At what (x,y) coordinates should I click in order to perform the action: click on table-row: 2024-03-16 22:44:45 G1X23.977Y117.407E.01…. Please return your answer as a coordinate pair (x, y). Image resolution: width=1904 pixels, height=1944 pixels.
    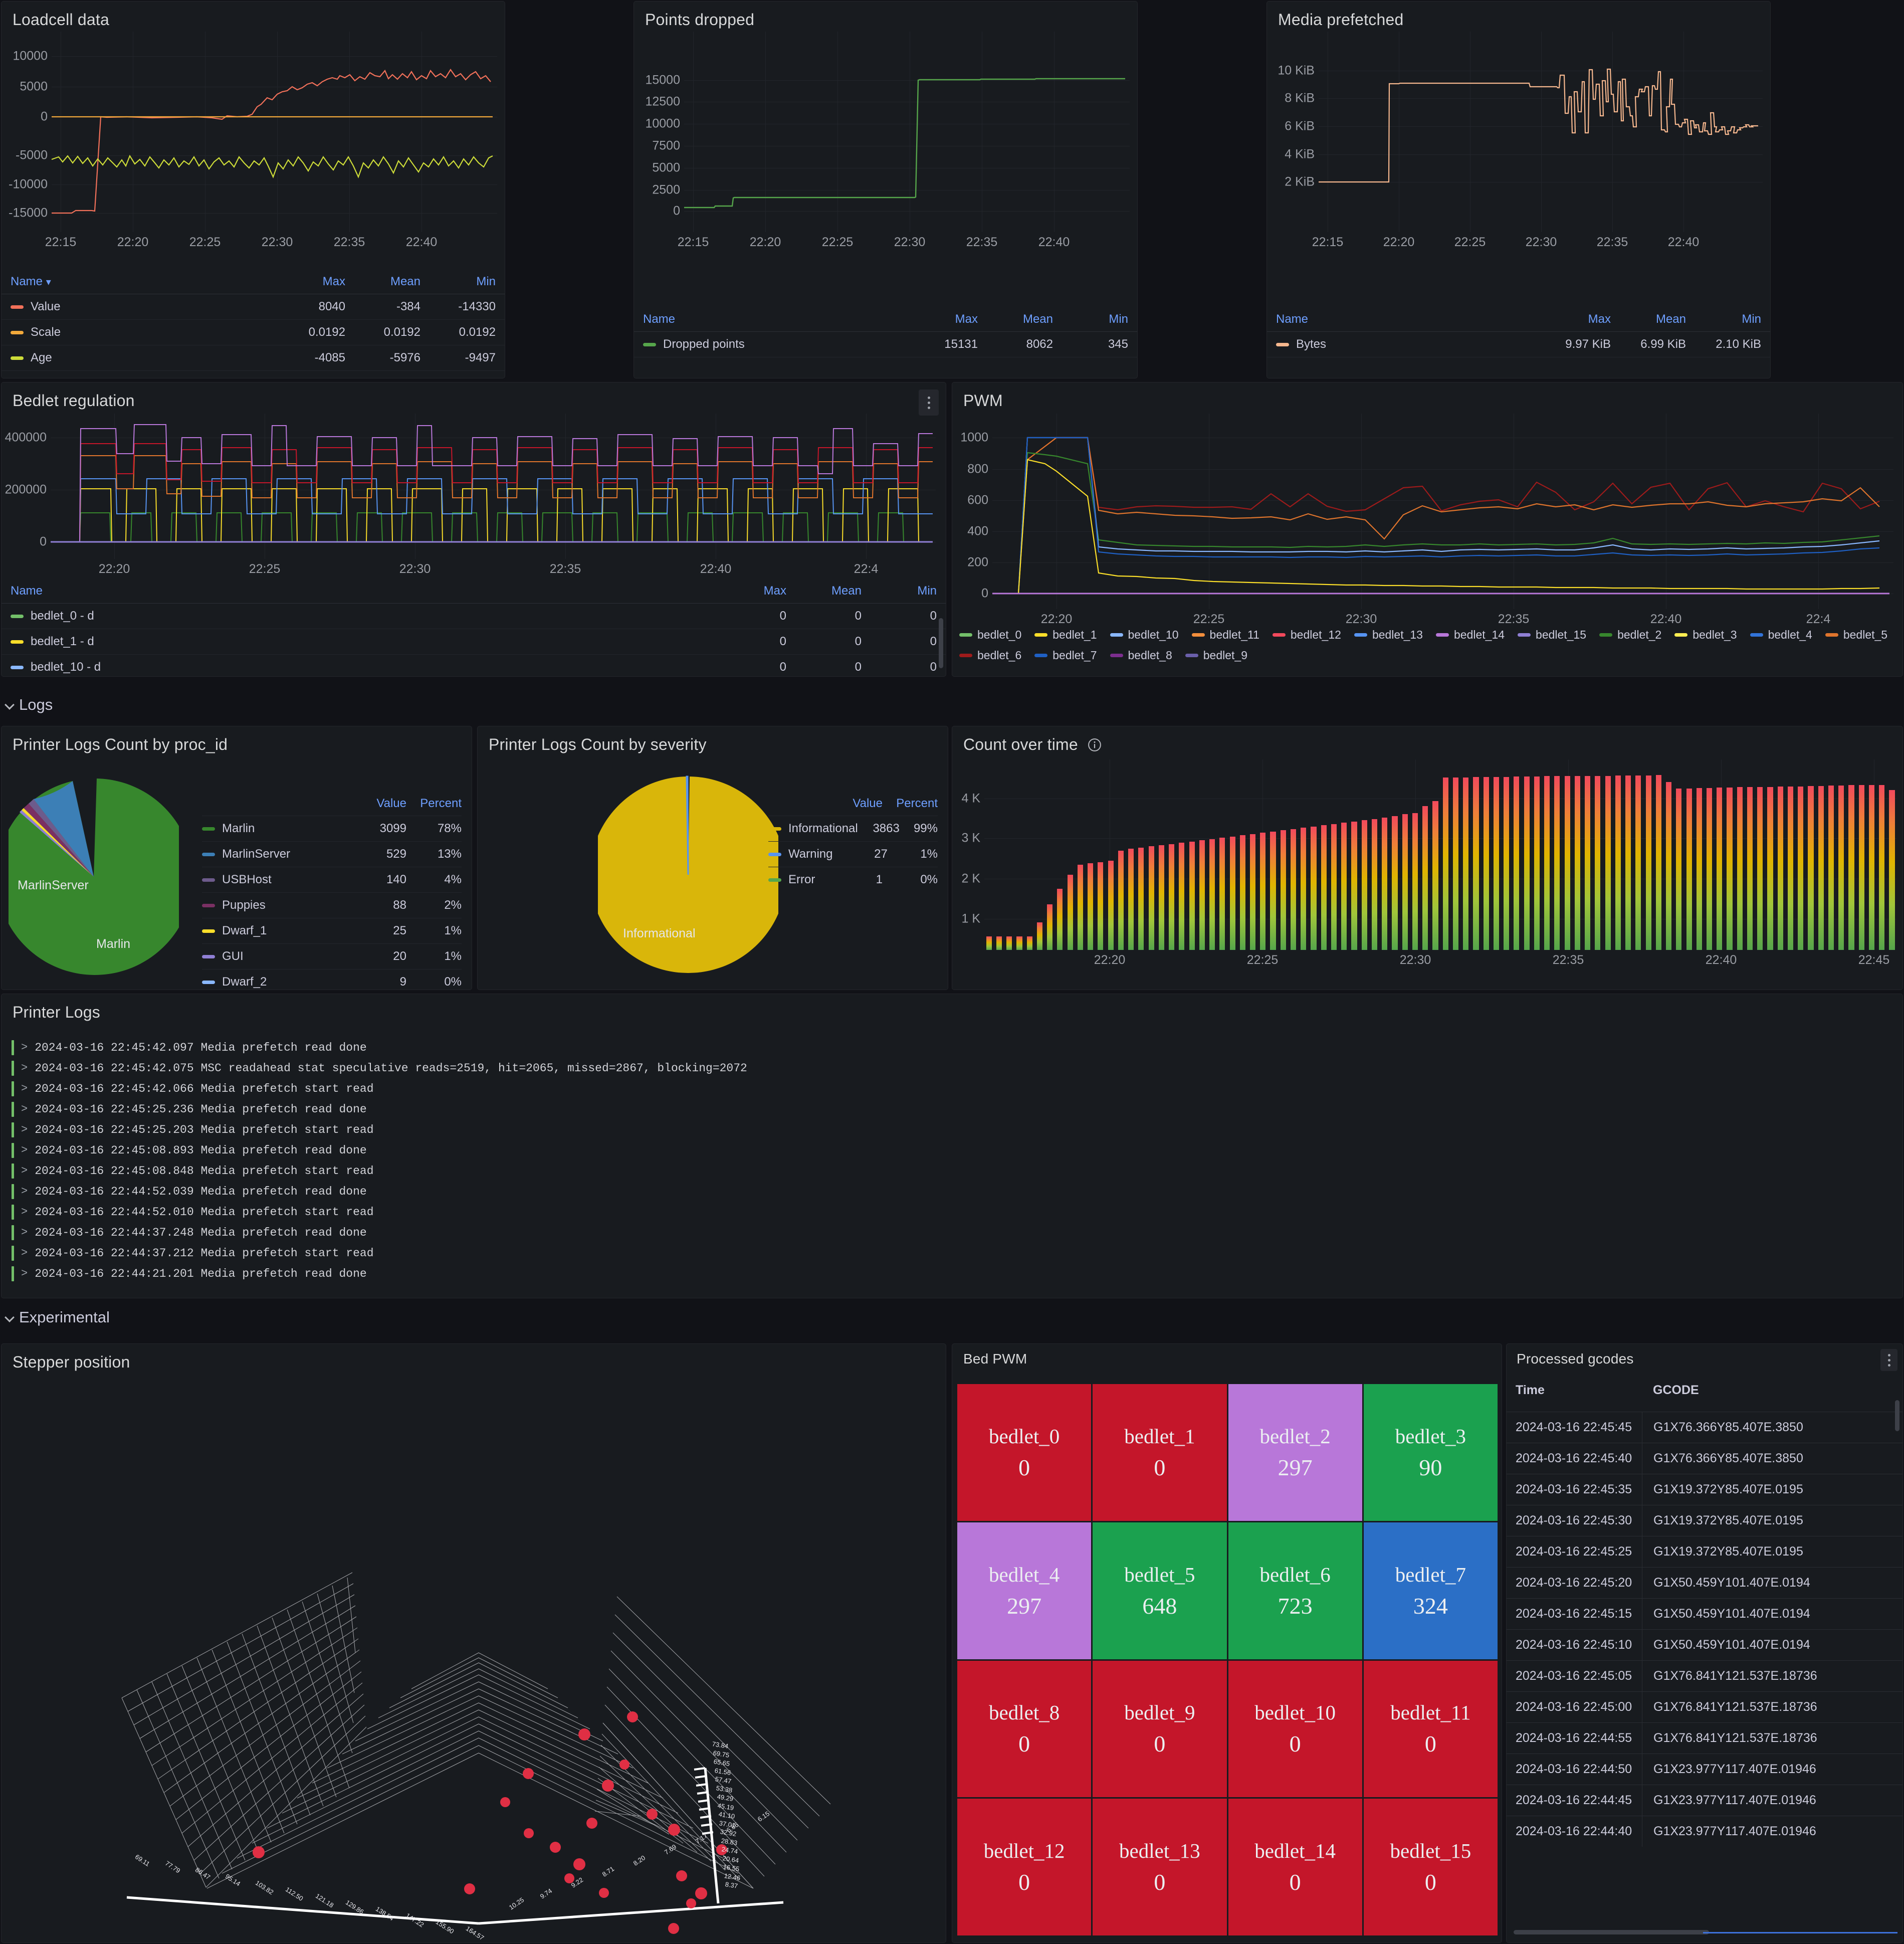
    Looking at the image, I should click on (1705, 1800).